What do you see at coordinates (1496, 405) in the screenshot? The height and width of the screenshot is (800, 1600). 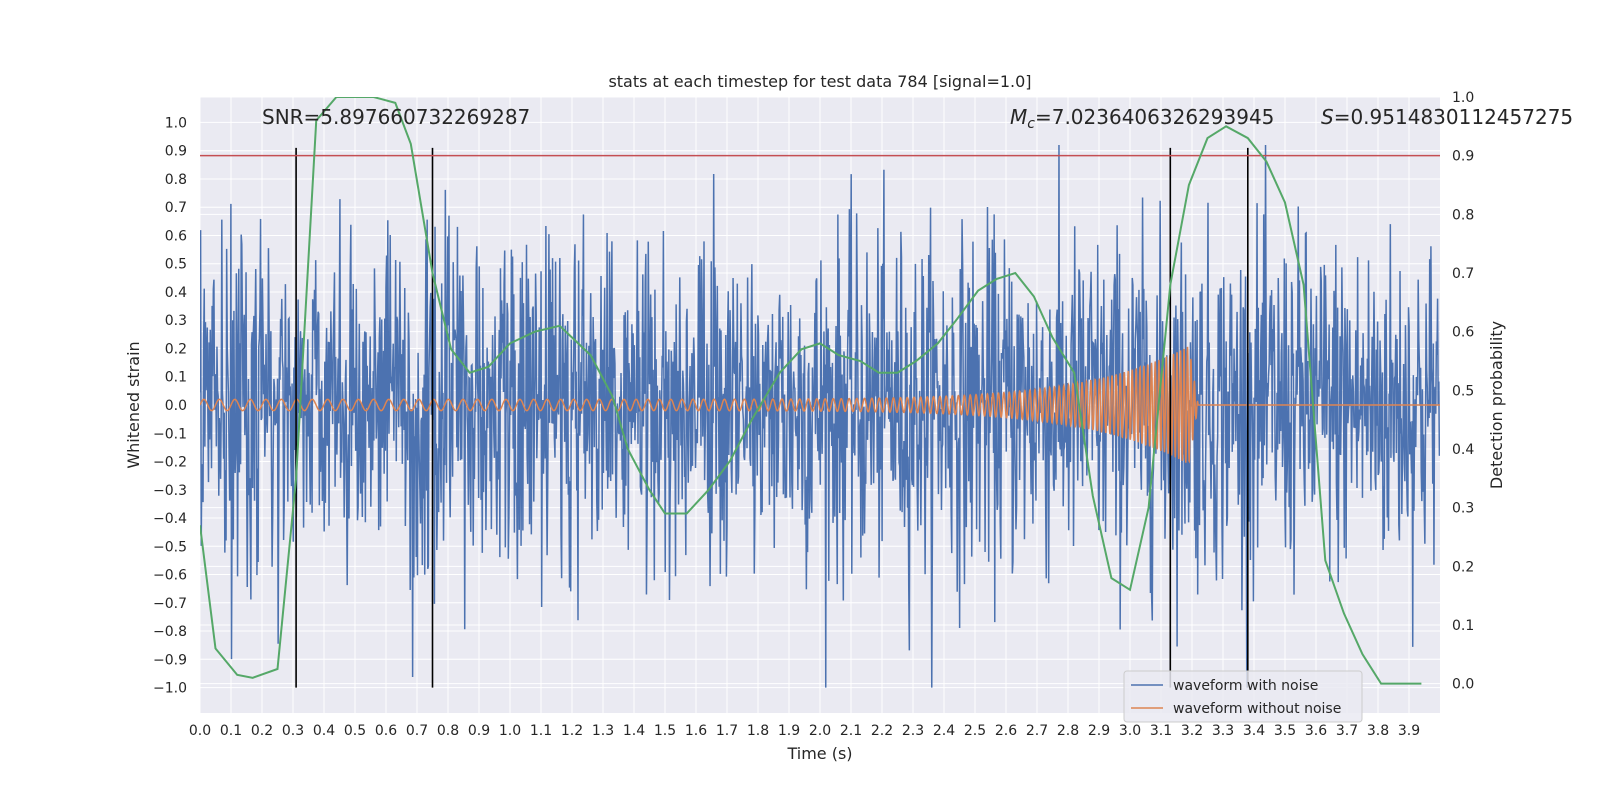 I see `y2-axis-label: Detection probability` at bounding box center [1496, 405].